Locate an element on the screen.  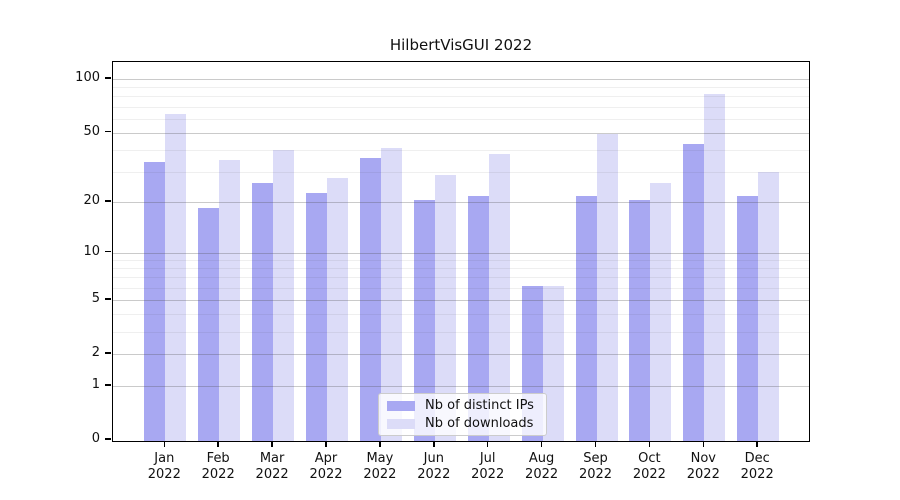
bar-downloads-aug is located at coordinates (553, 363).